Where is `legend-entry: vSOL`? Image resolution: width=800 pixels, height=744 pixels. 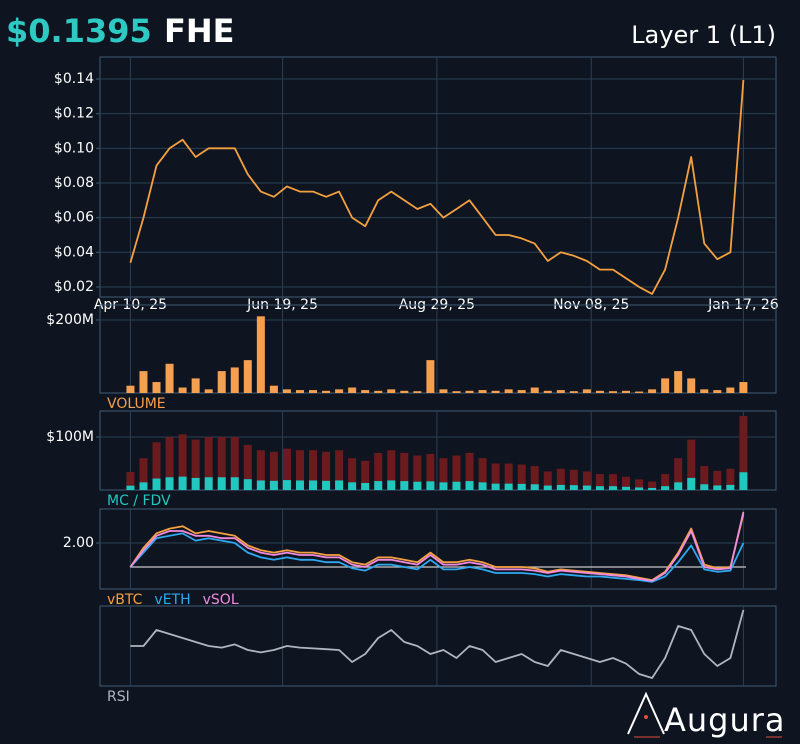
legend-entry: vSOL is located at coordinates (221, 600).